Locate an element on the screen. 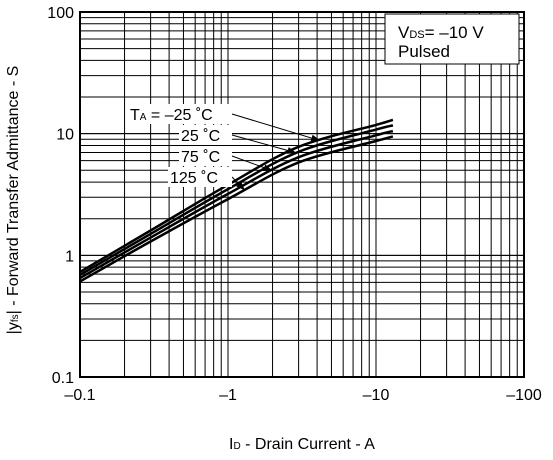 The image size is (553, 460). x-tick-label-0: –0.1 is located at coordinates (79, 395).